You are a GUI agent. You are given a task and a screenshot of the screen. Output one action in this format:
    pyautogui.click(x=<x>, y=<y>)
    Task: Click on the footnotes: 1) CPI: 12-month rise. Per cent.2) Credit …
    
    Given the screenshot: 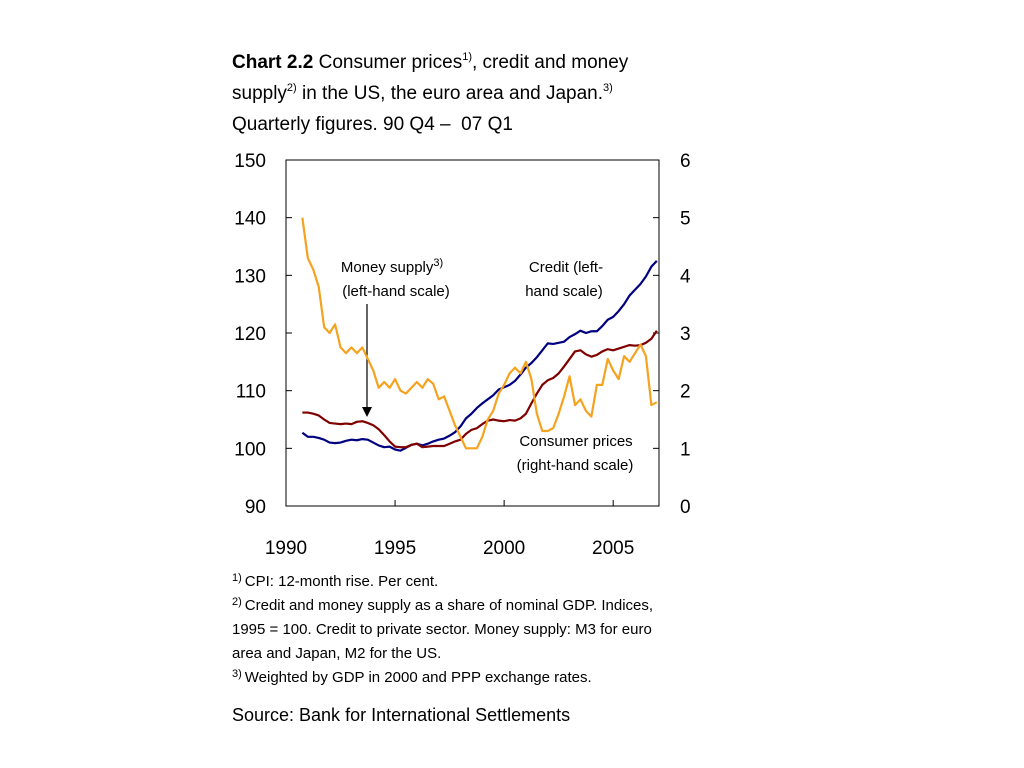 What is the action you would take?
    pyautogui.click(x=442, y=629)
    